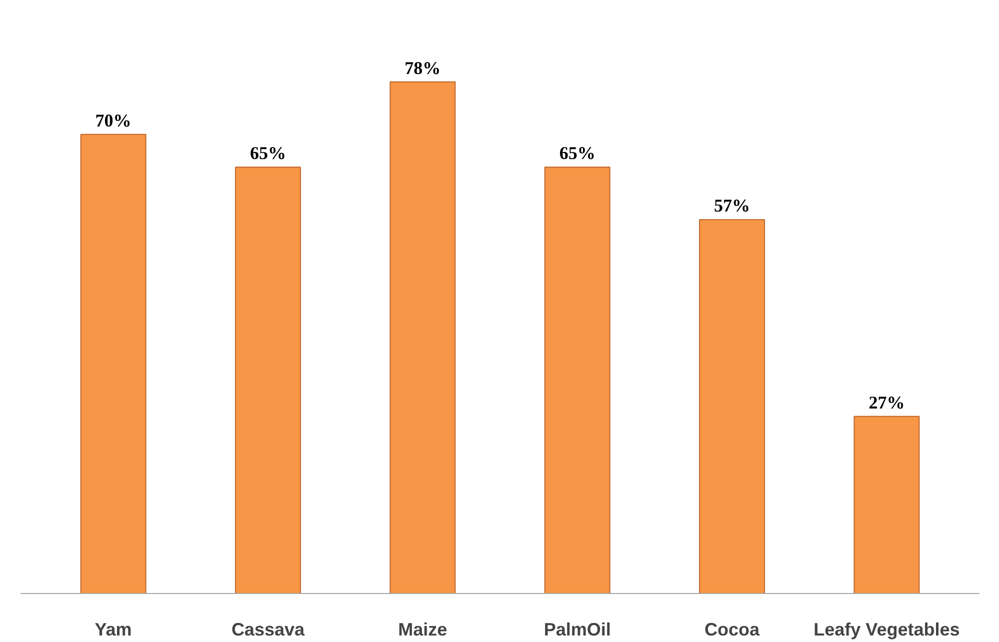 Image resolution: width=999 pixels, height=642 pixels. I want to click on x-tick-label: Maize, so click(423, 630).